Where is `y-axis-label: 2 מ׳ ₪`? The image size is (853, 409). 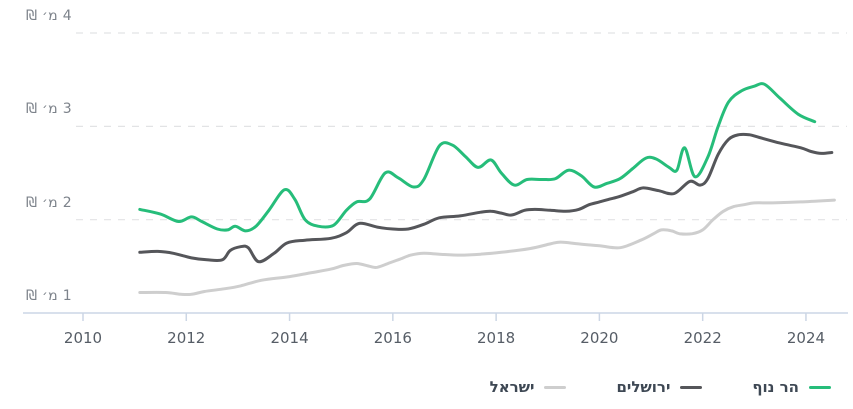
y-axis-label: 2 מ׳ ₪ is located at coordinates (49, 202).